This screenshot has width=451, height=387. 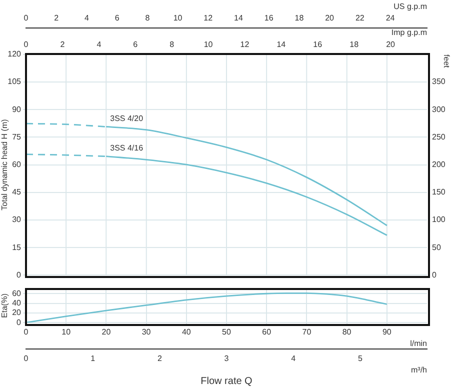 I want to click on x-tick-label: 90, so click(x=387, y=332).